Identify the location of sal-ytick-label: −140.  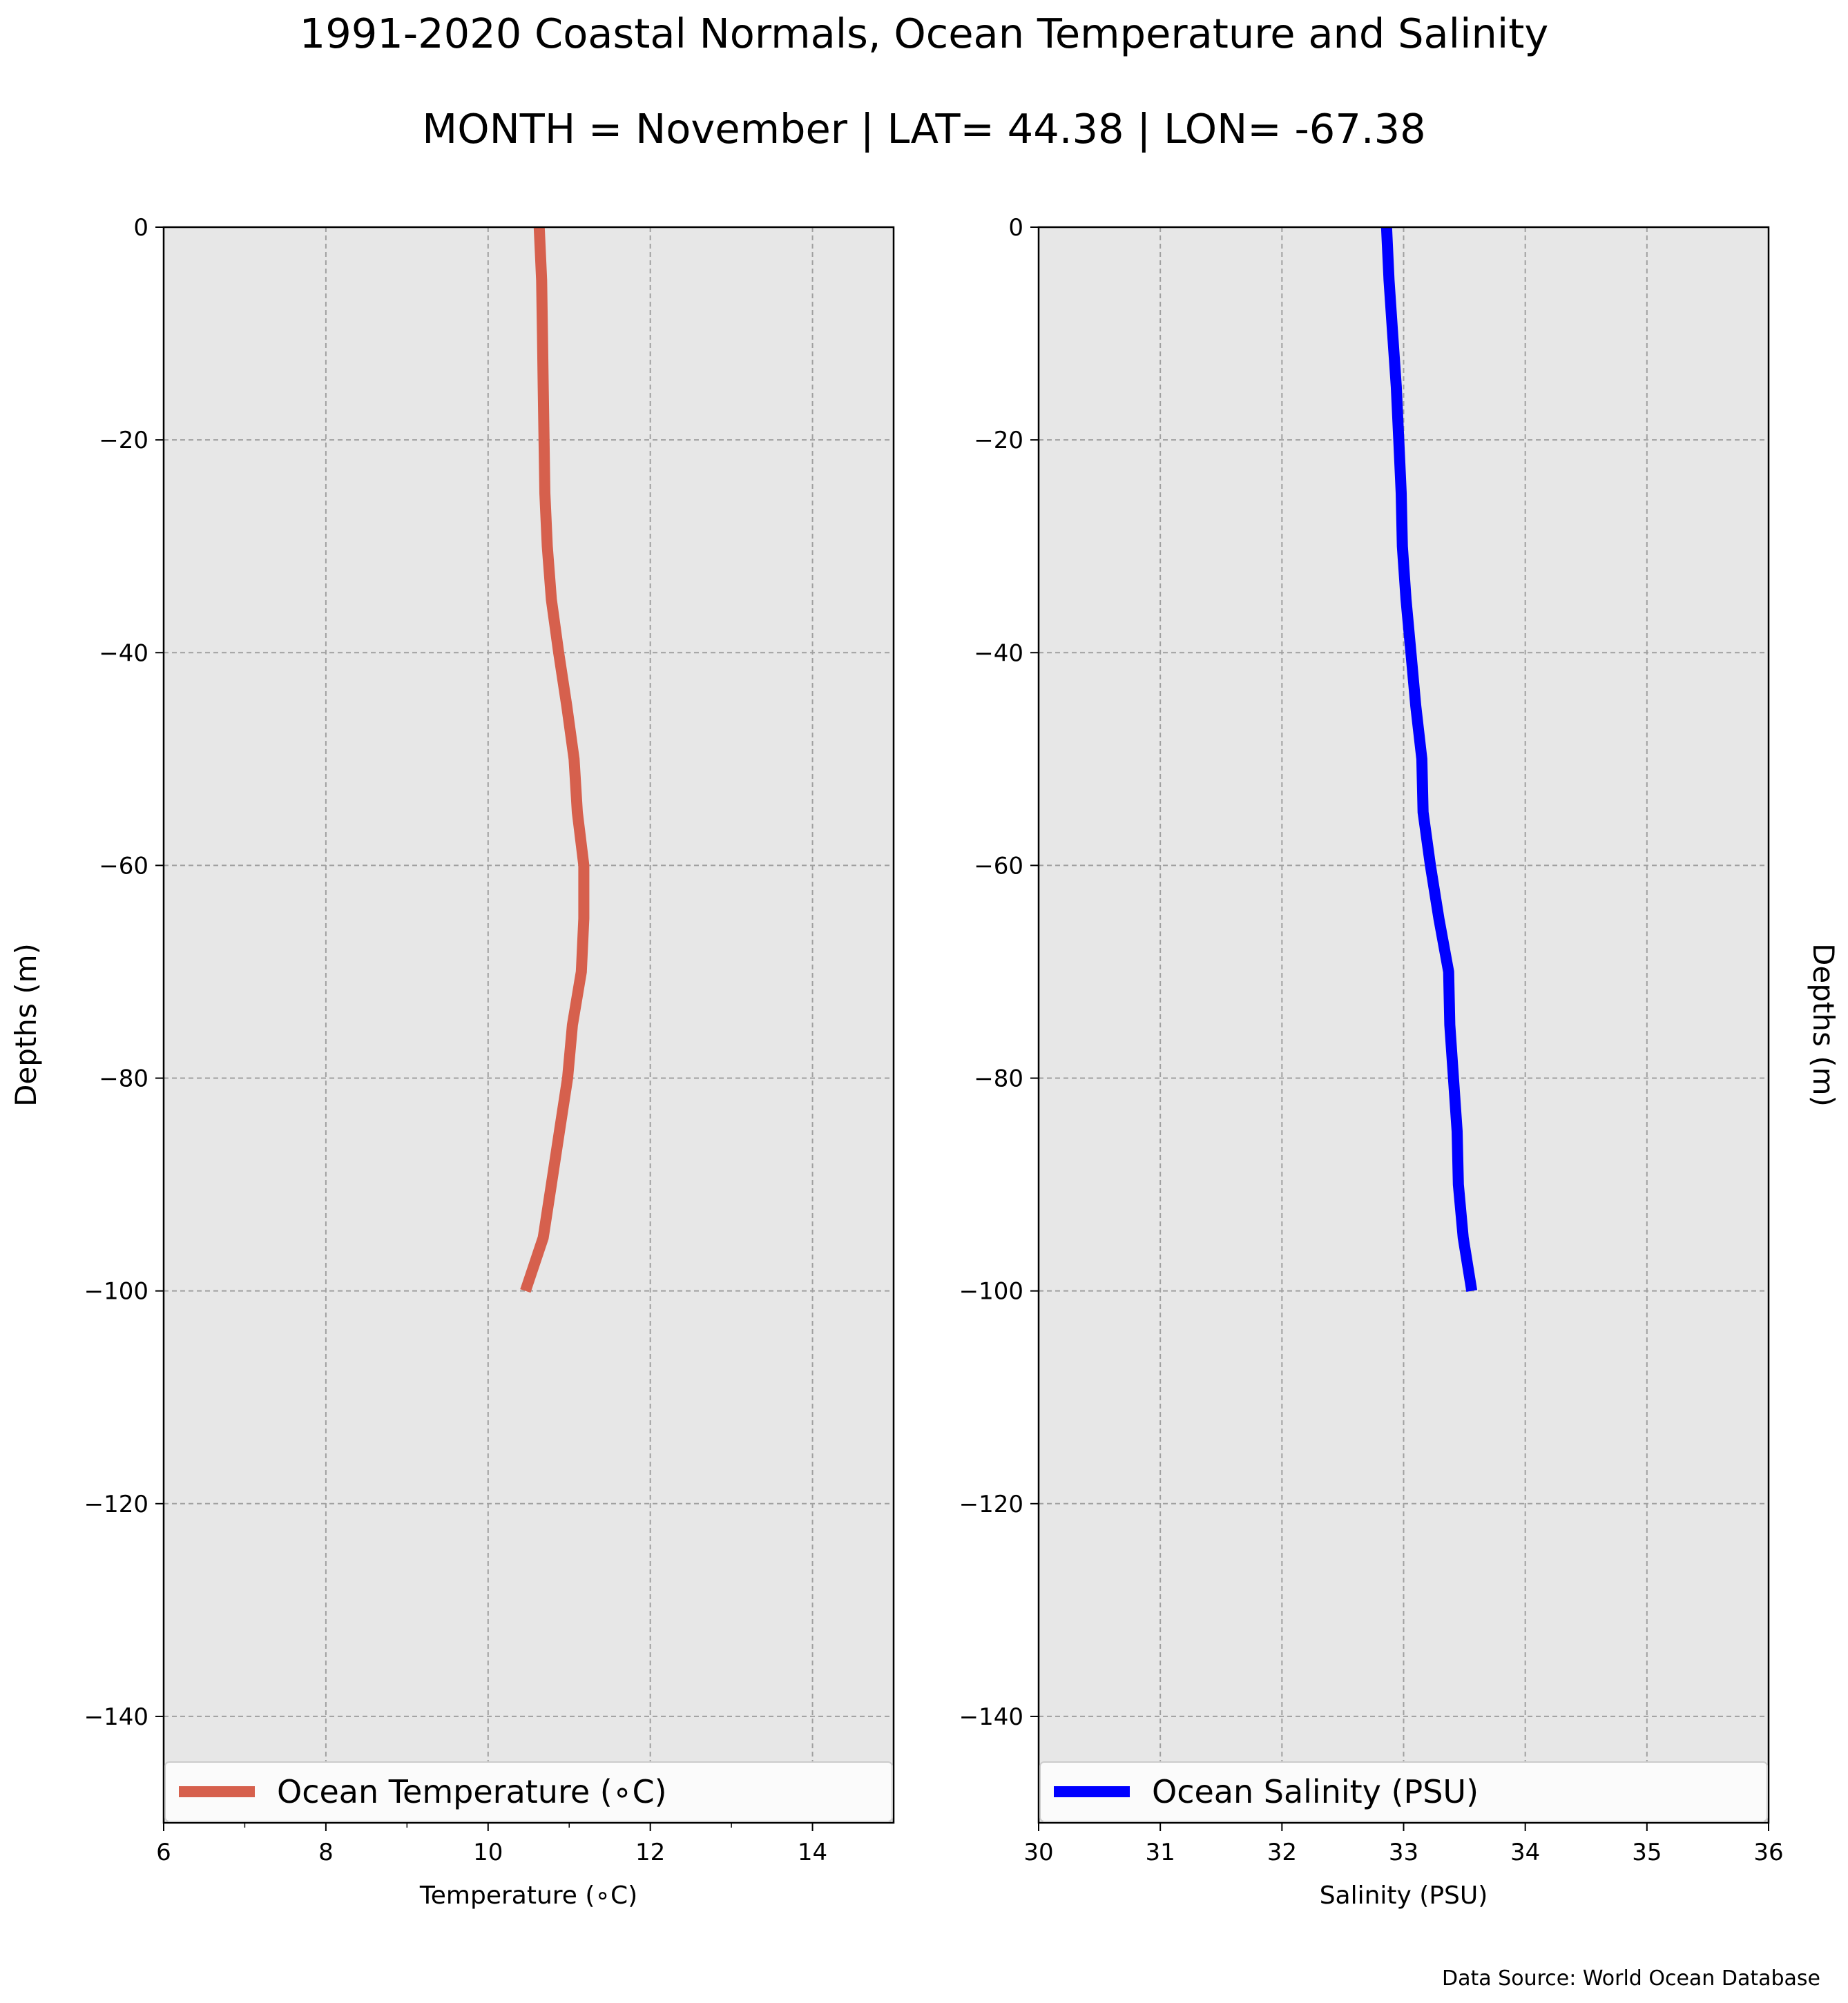
(991, 1717).